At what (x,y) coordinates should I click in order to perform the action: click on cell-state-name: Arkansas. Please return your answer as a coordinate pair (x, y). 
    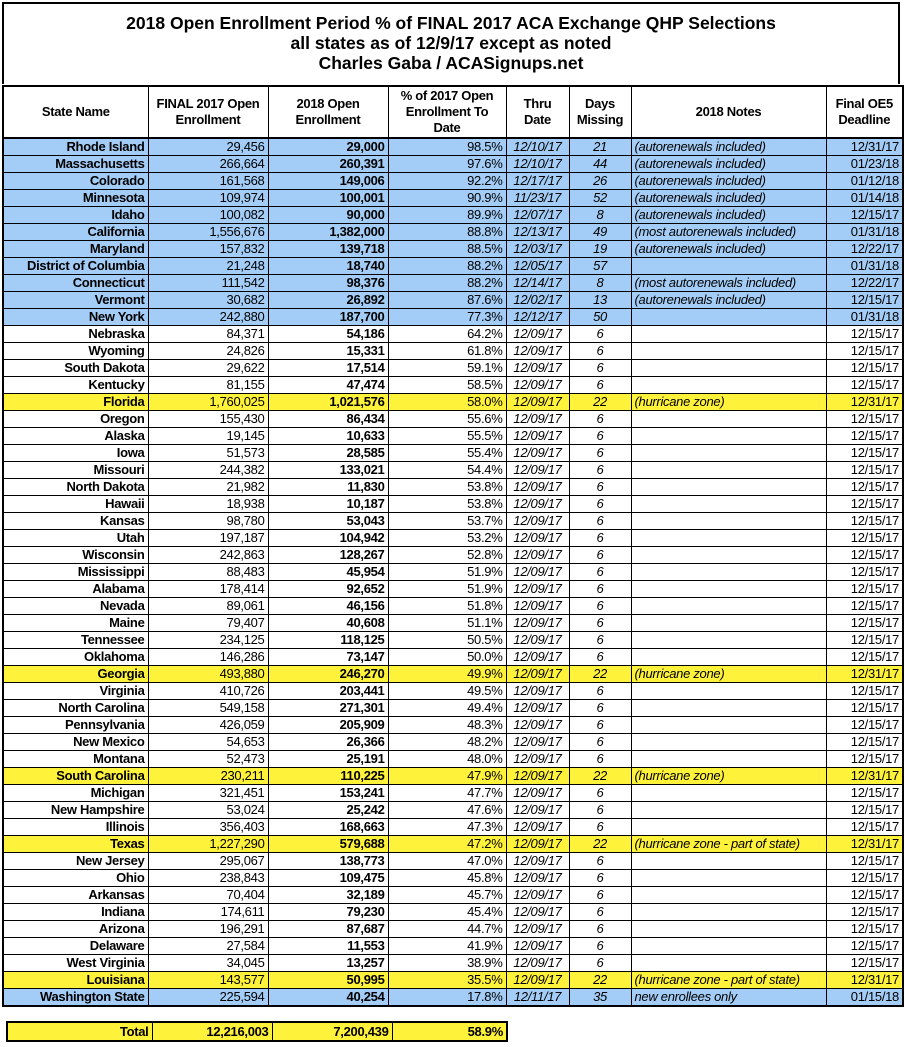
    Looking at the image, I should click on (75, 895).